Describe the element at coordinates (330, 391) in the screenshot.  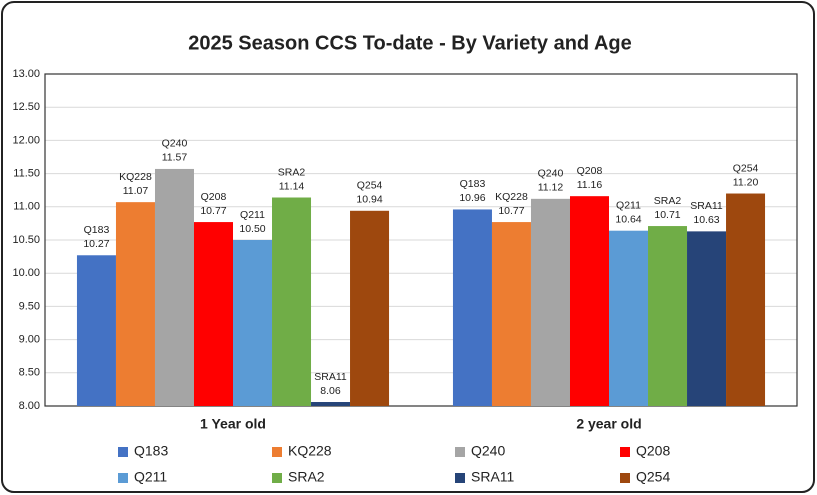
I see `data-label: 8.06` at that location.